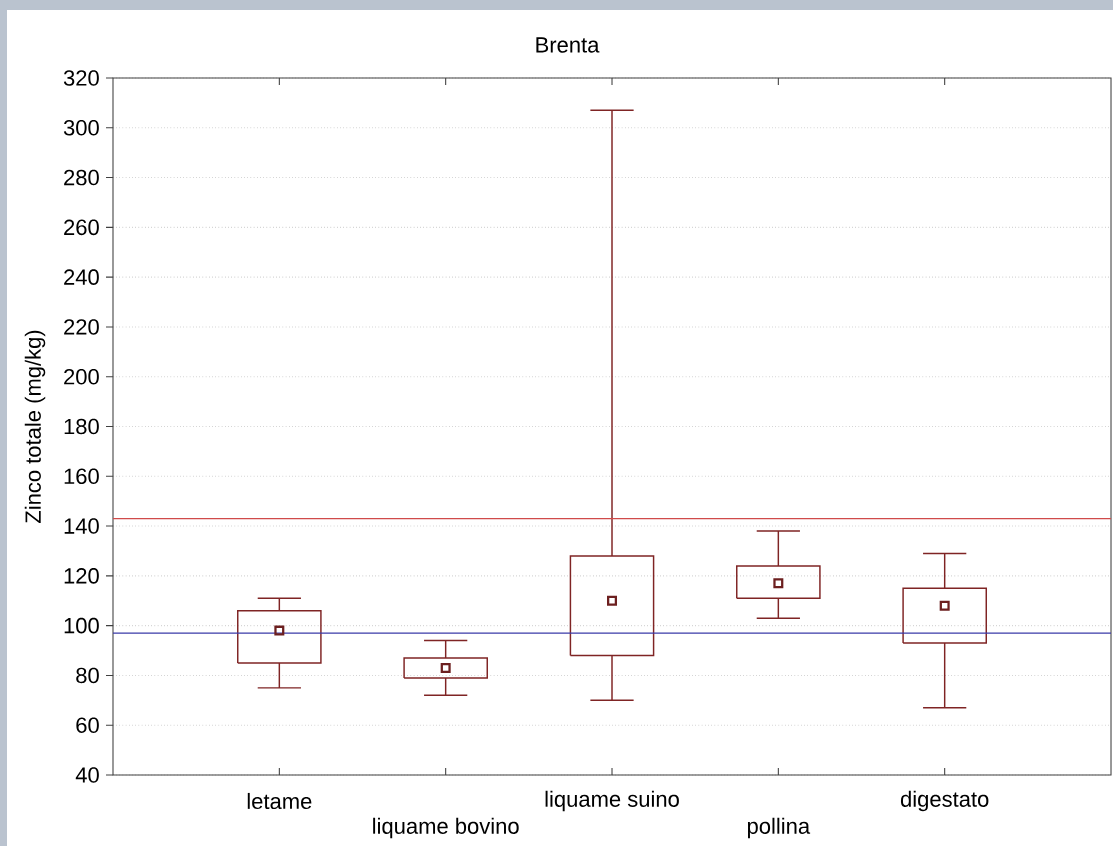 Image resolution: width=1113 pixels, height=846 pixels. Describe the element at coordinates (81, 127) in the screenshot. I see `y-tick-label: 300` at that location.